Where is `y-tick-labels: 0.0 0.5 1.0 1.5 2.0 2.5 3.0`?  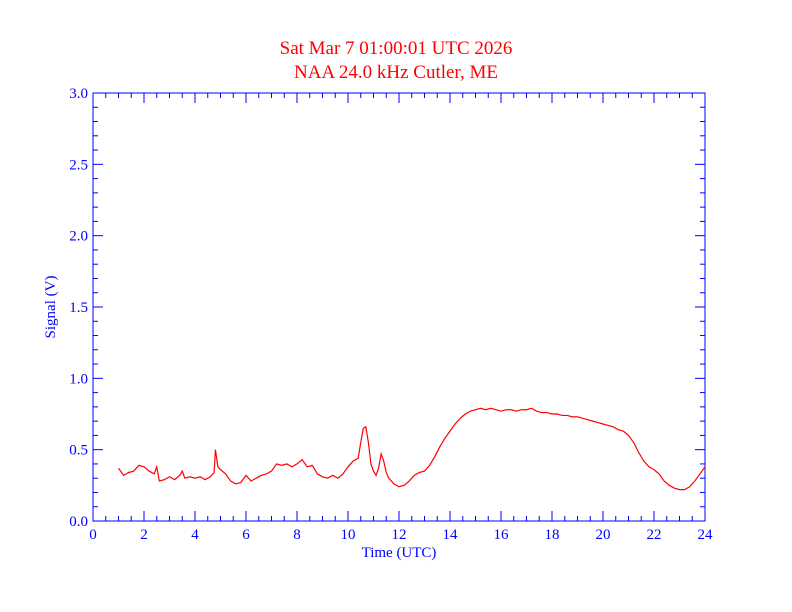 y-tick-labels: 0.0 0.5 1.0 1.5 2.0 2.5 3.0 is located at coordinates (78, 308).